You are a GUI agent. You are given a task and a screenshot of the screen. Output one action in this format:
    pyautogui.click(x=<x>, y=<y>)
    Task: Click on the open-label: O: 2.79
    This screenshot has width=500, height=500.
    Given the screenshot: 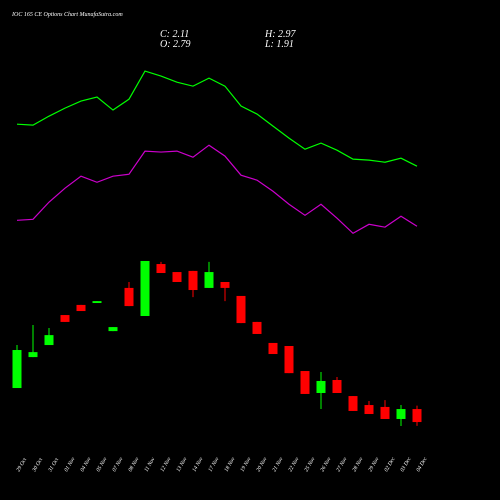 What is the action you would take?
    pyautogui.click(x=175, y=44)
    